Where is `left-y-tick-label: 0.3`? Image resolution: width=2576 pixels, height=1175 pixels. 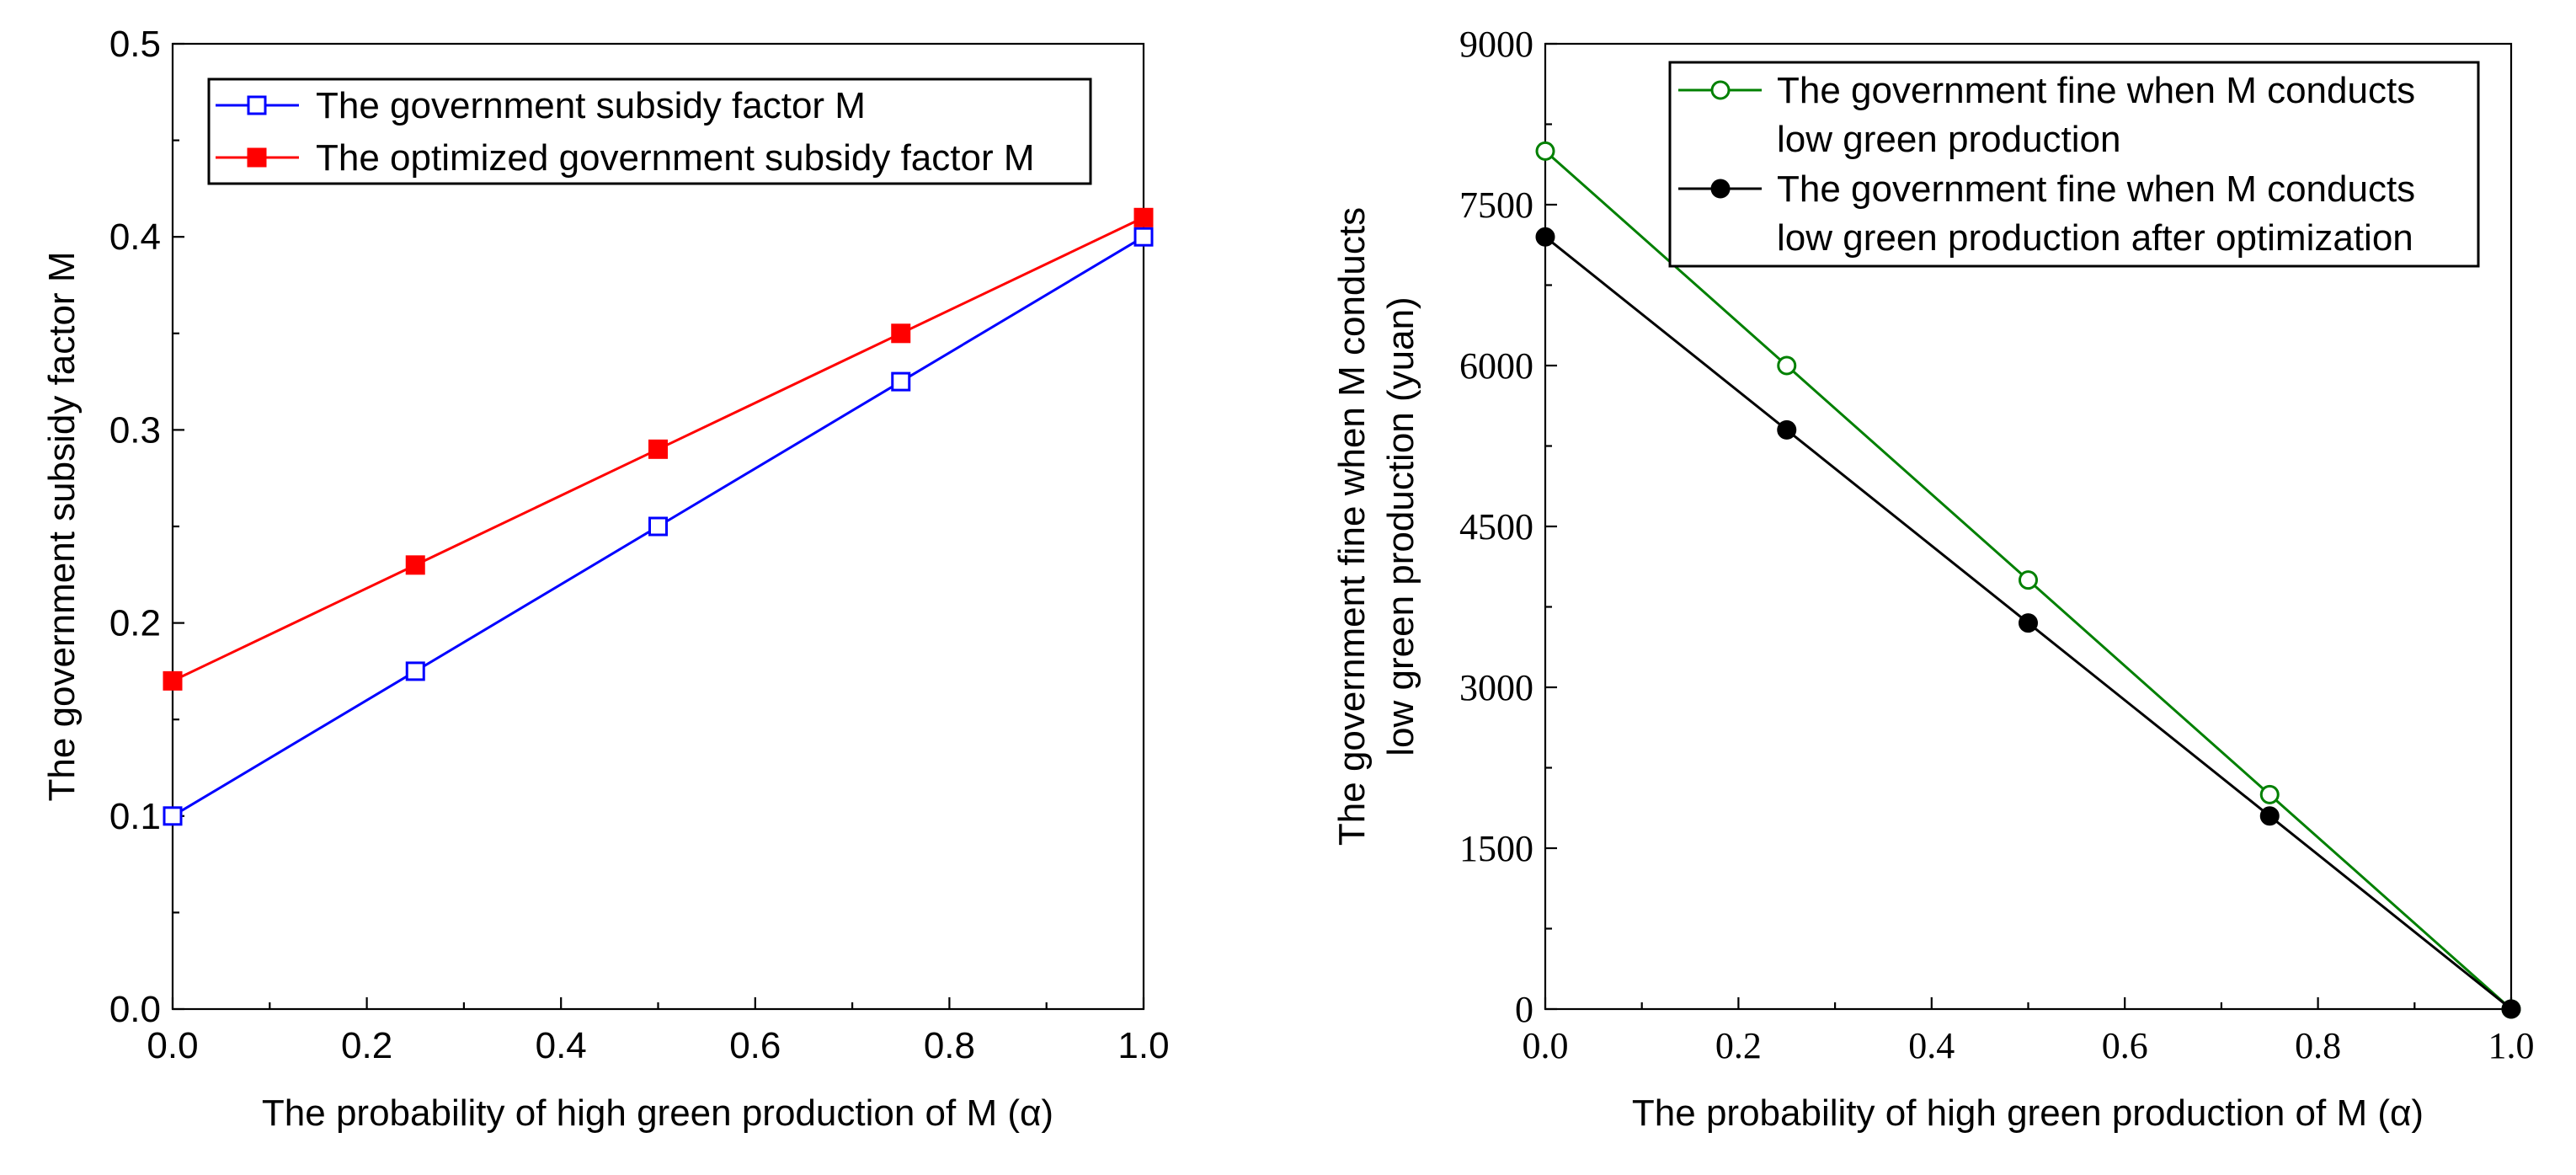
left-y-tick-label: 0.3 is located at coordinates (135, 430).